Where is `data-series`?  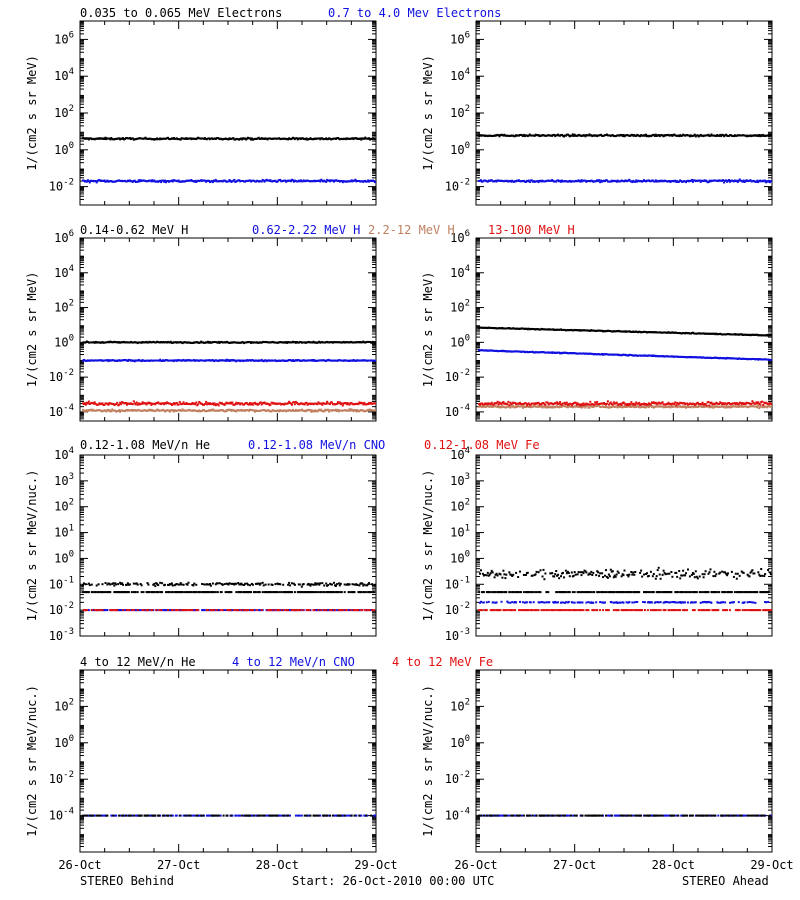
data-series is located at coordinates (229, 181).